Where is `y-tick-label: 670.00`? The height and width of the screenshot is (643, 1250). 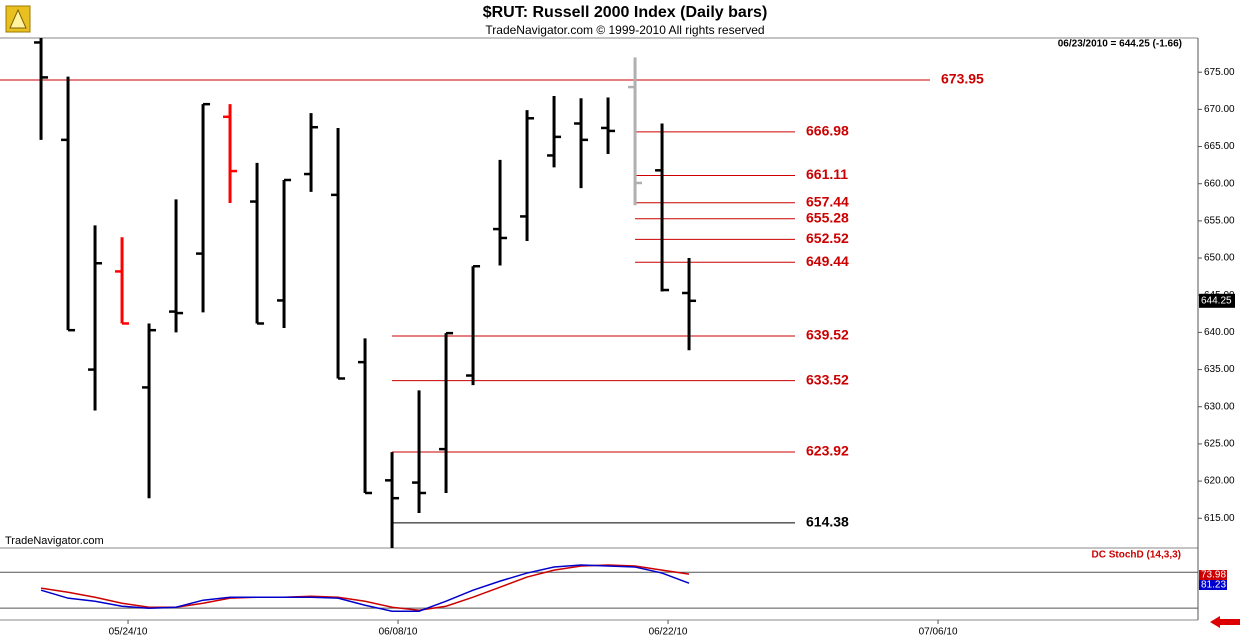
y-tick-label: 670.00 is located at coordinates (1219, 109).